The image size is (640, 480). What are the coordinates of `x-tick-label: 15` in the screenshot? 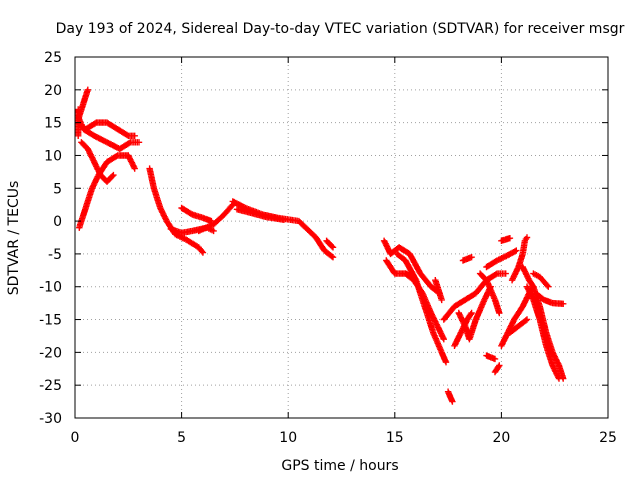 It's located at (395, 438).